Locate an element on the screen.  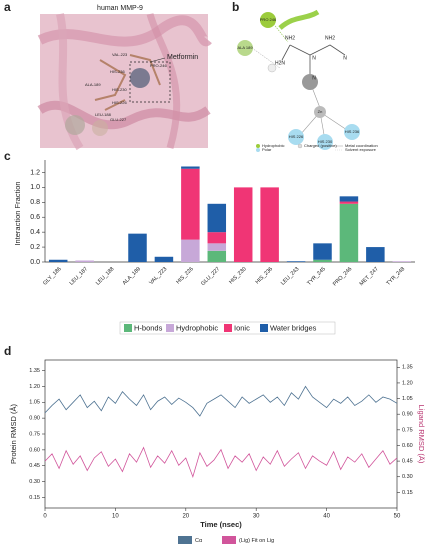
panel-label: c is located at coordinates (7, 156).